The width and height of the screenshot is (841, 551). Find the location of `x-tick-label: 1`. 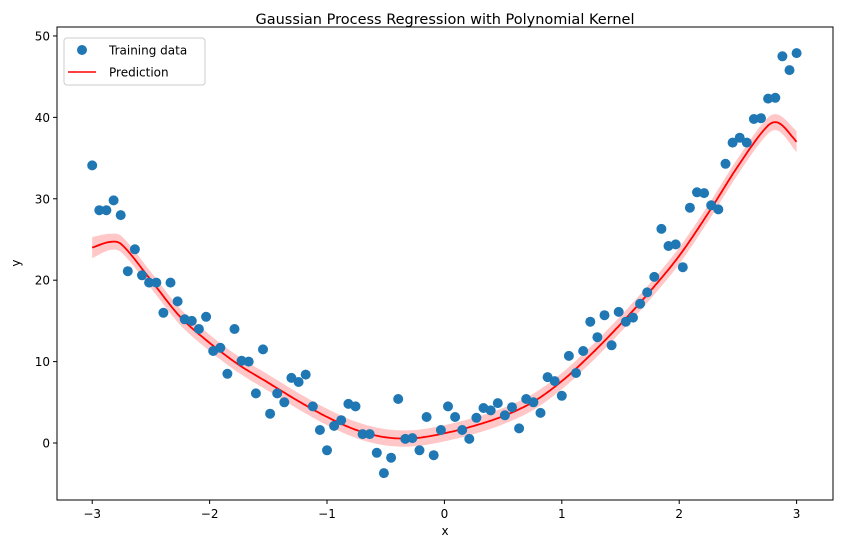

x-tick-label: 1 is located at coordinates (562, 514).